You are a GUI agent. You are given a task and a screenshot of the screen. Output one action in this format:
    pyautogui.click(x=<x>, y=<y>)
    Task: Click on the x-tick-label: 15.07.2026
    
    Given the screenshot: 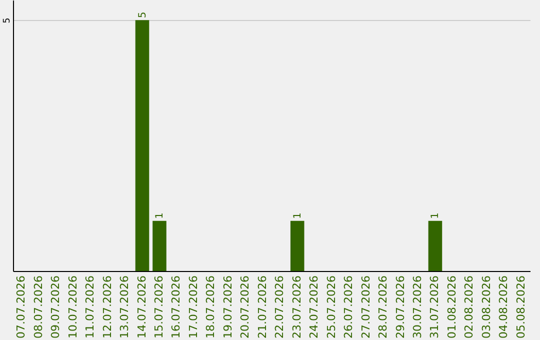 What is the action you would take?
    pyautogui.click(x=159, y=307)
    